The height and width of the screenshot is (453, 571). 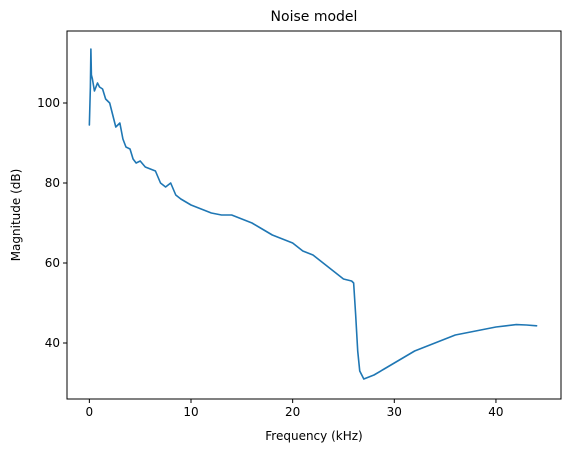 I want to click on y-tick-label: 40, so click(x=52, y=343).